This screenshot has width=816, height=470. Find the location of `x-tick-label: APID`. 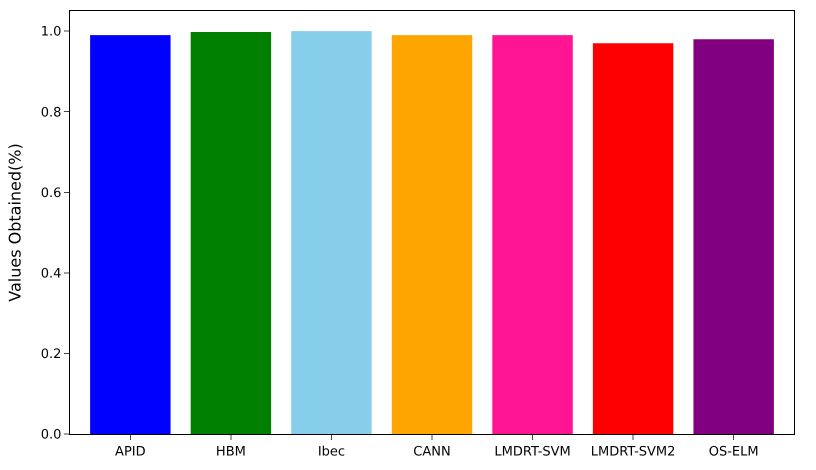

x-tick-label: APID is located at coordinates (130, 452).